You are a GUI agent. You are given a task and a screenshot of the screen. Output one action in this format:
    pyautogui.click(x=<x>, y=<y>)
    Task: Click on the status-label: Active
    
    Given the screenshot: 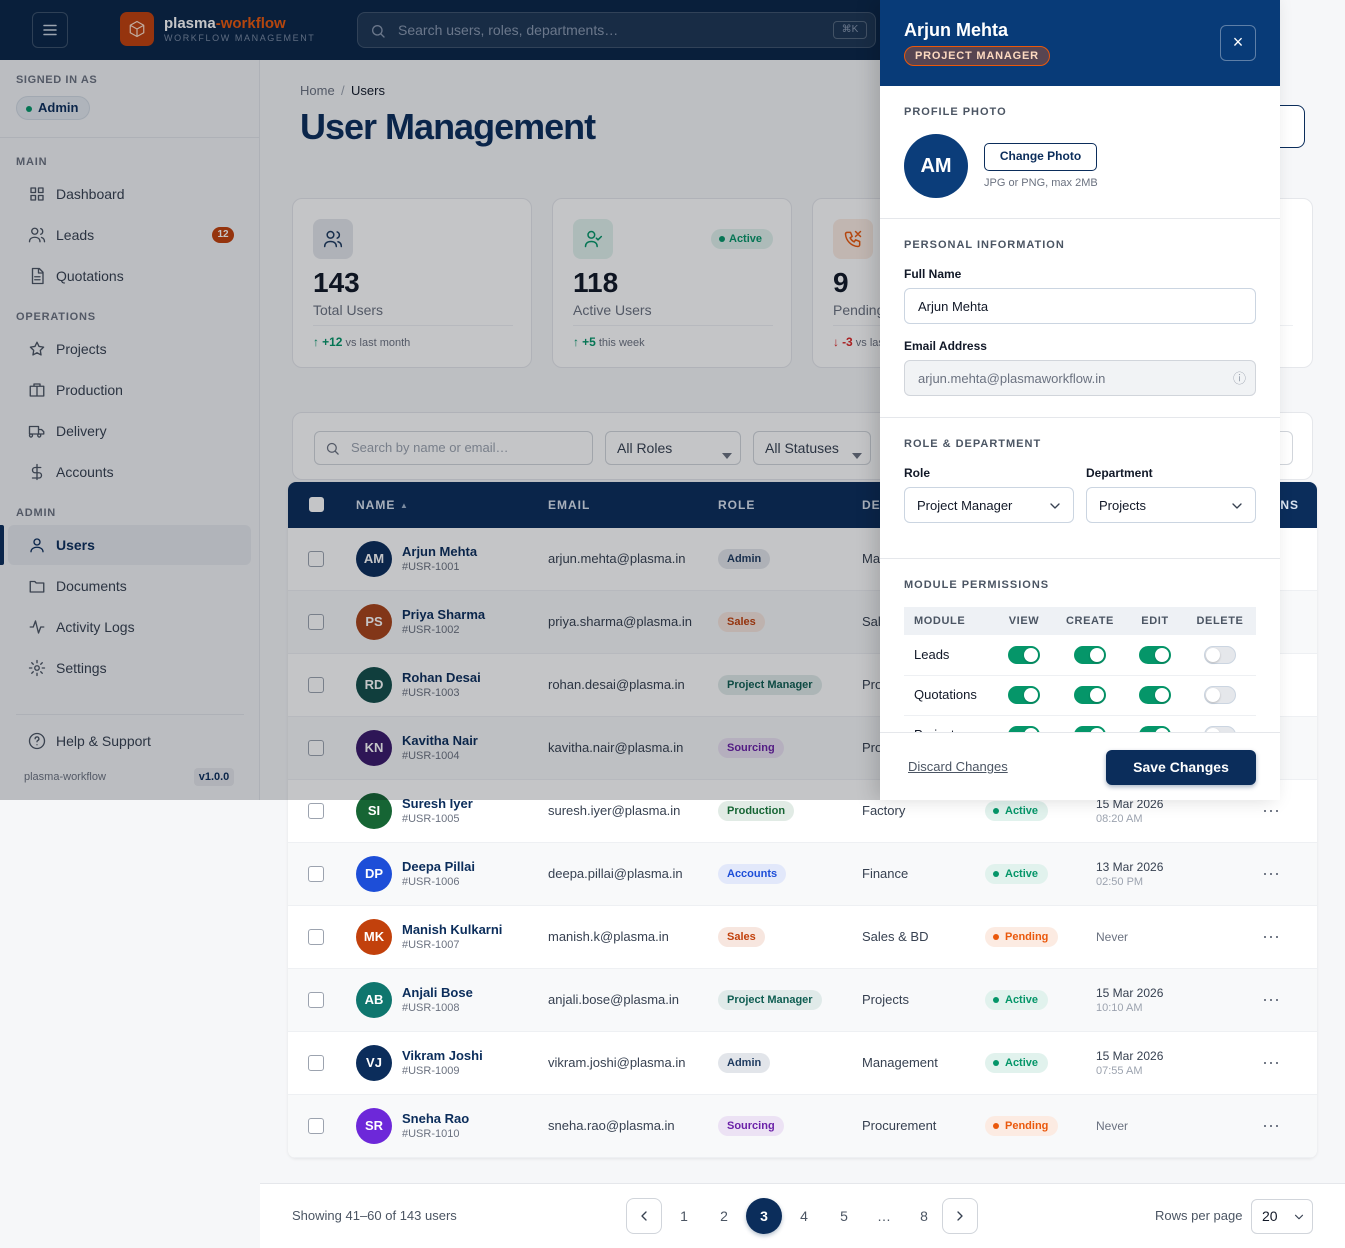 What is the action you would take?
    pyautogui.click(x=1022, y=874)
    